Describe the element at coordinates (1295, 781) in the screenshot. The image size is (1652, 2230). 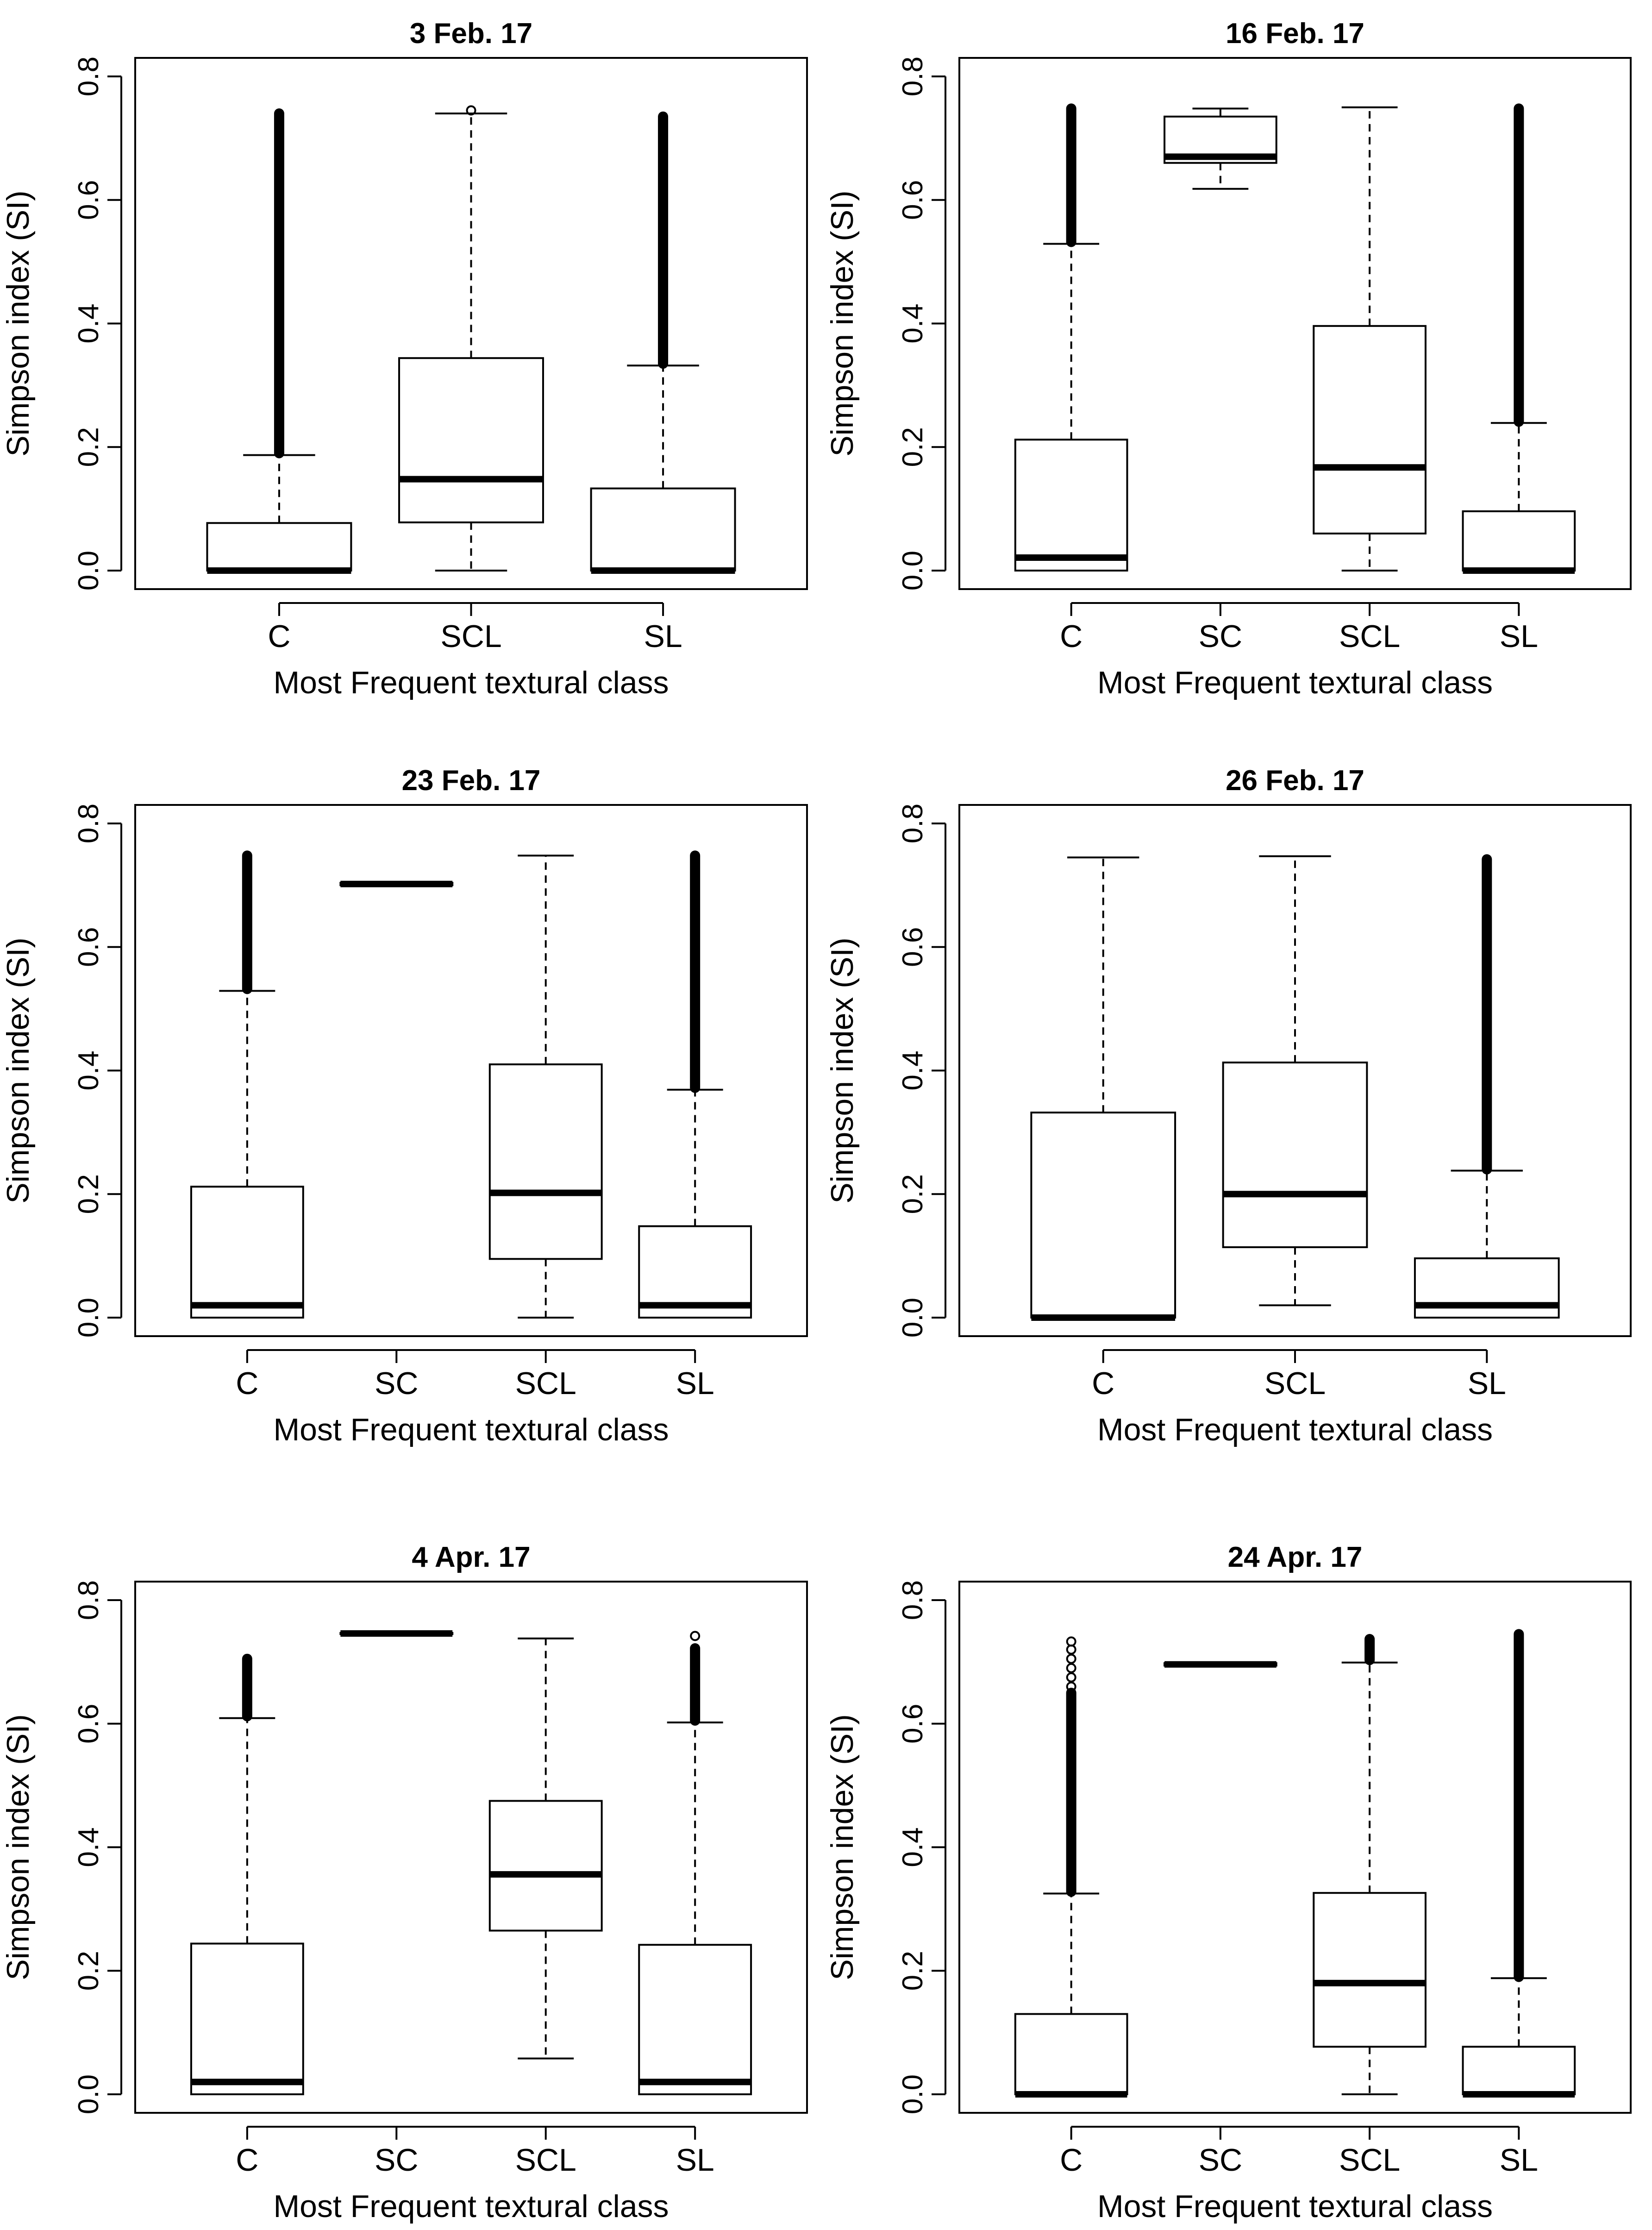
I see `panel-title: 26 Feb. 17` at that location.